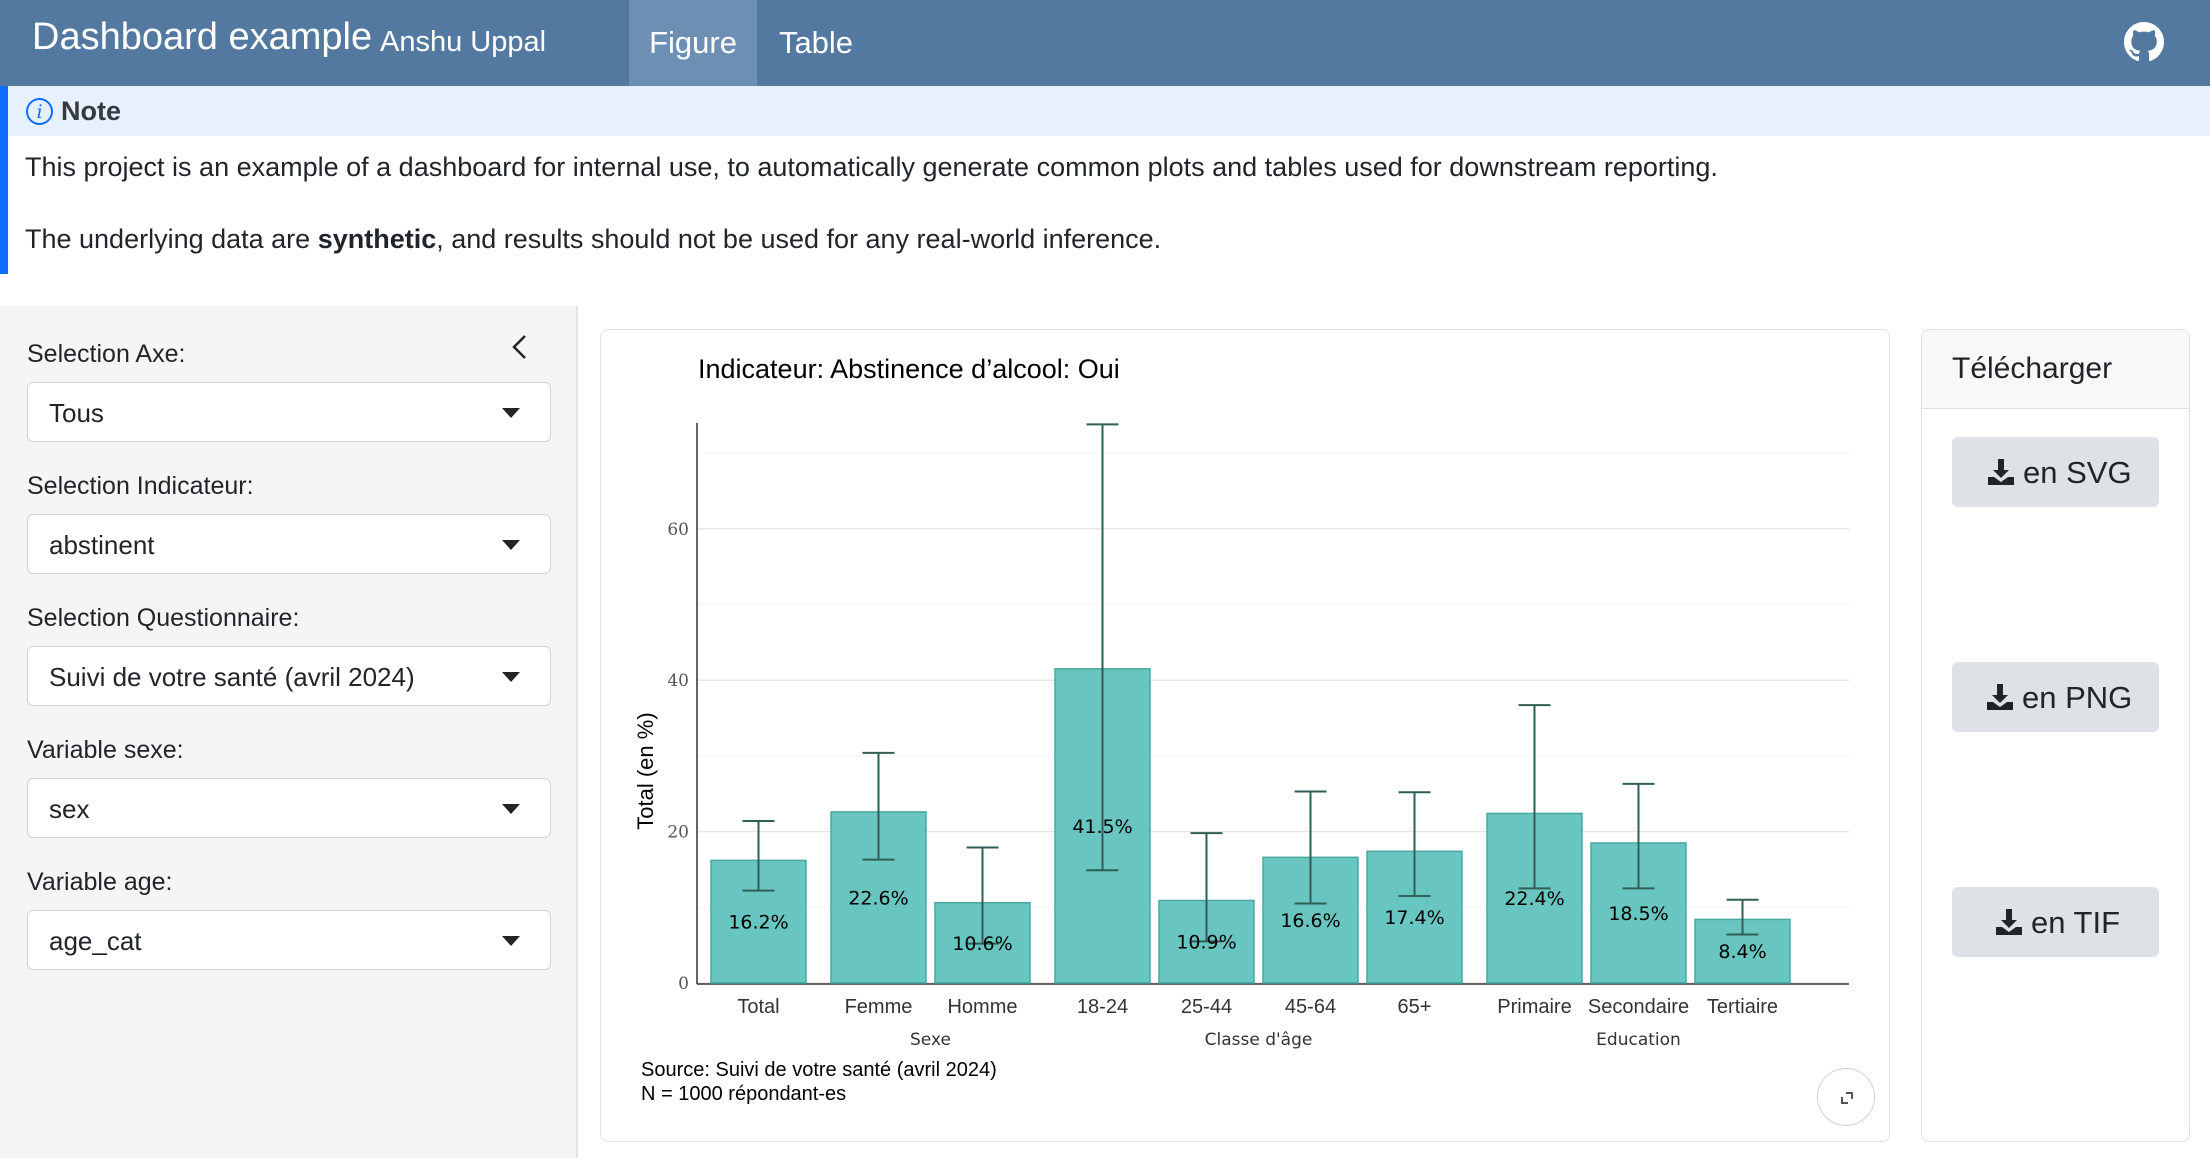 This screenshot has width=2210, height=1158. What do you see at coordinates (816, 42) in the screenshot?
I see `tab-table: Table` at bounding box center [816, 42].